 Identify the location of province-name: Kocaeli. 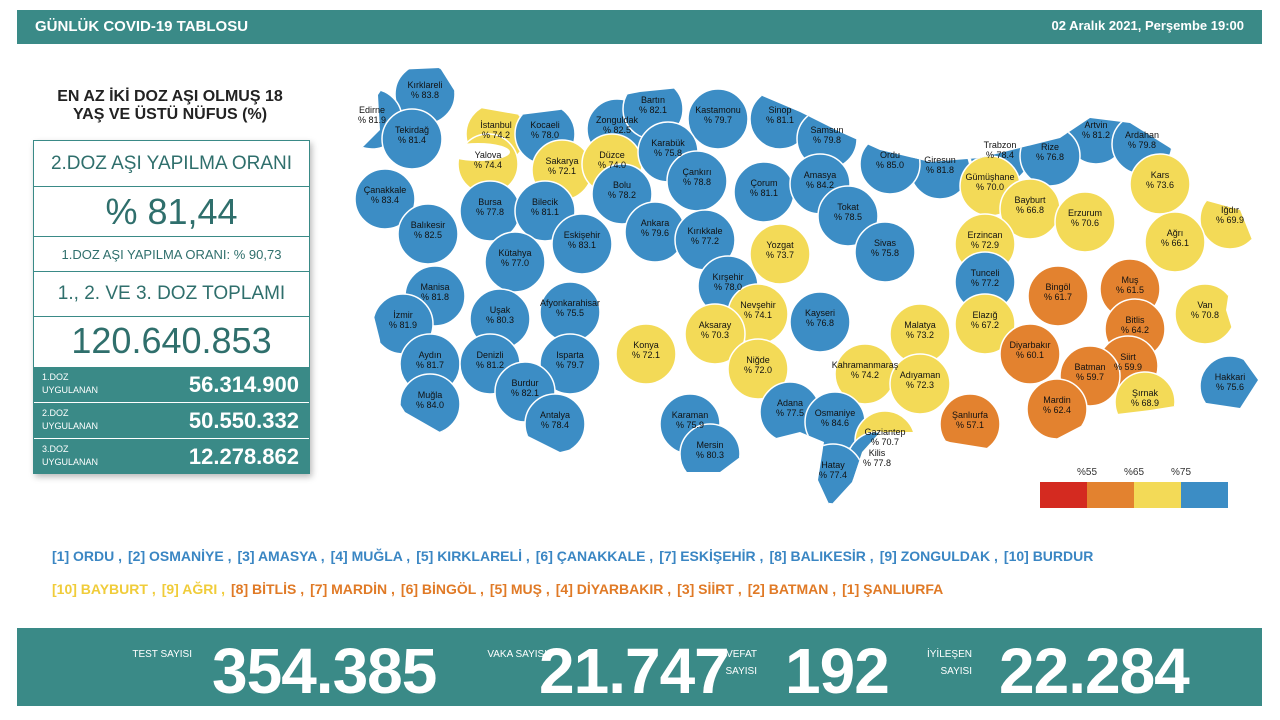
(545, 125).